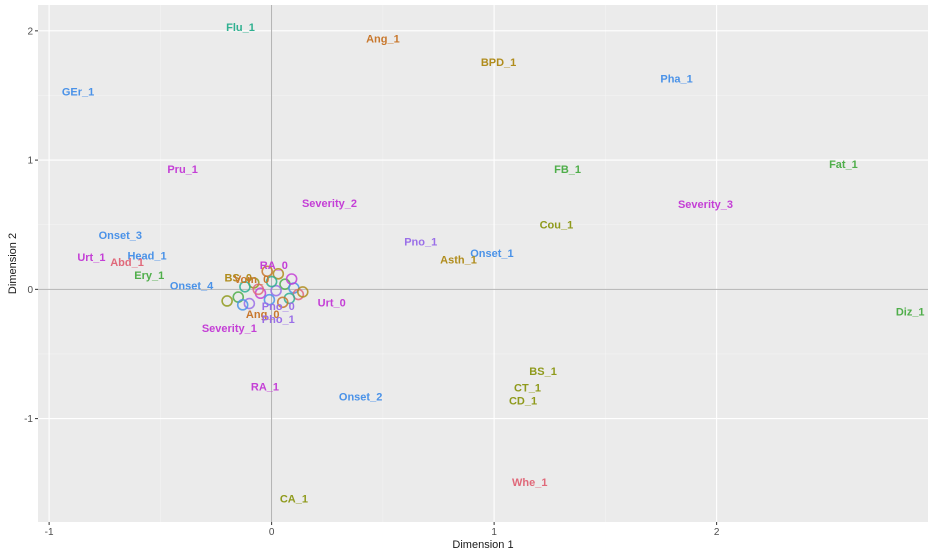  What do you see at coordinates (127, 263) in the screenshot?
I see `point-label: Abd_1` at bounding box center [127, 263].